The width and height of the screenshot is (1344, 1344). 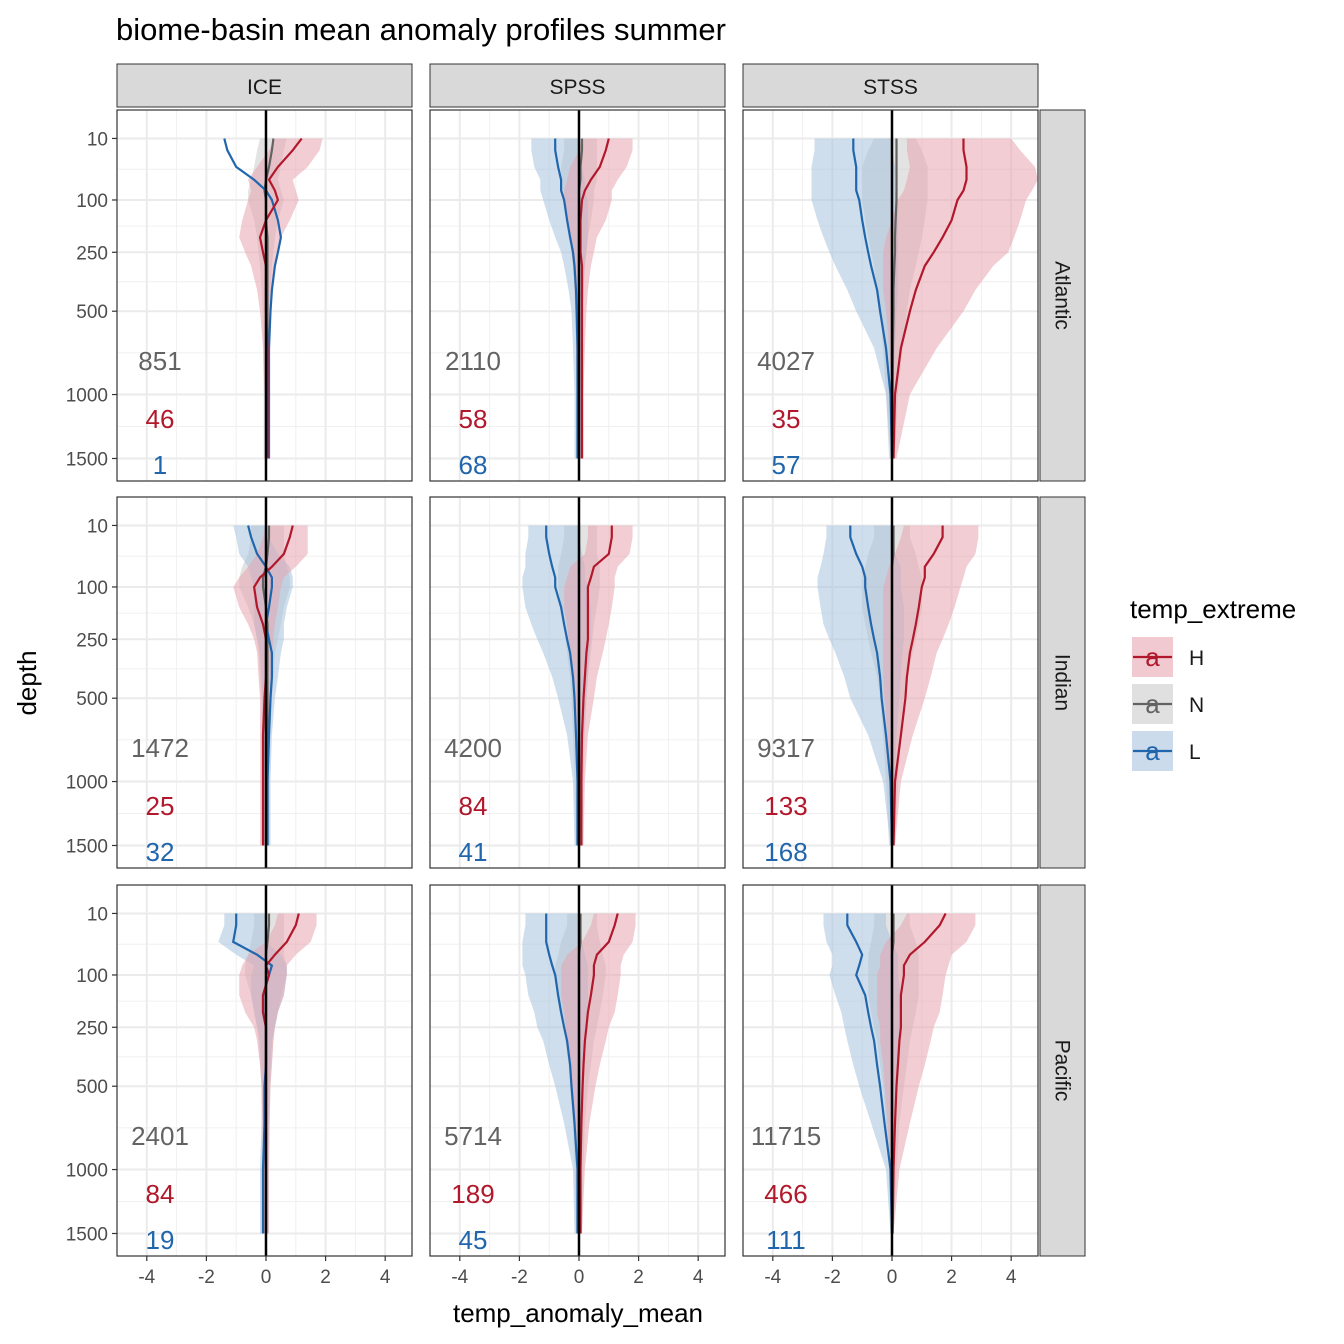 I want to click on count-label-h: 466, so click(x=785, y=1194).